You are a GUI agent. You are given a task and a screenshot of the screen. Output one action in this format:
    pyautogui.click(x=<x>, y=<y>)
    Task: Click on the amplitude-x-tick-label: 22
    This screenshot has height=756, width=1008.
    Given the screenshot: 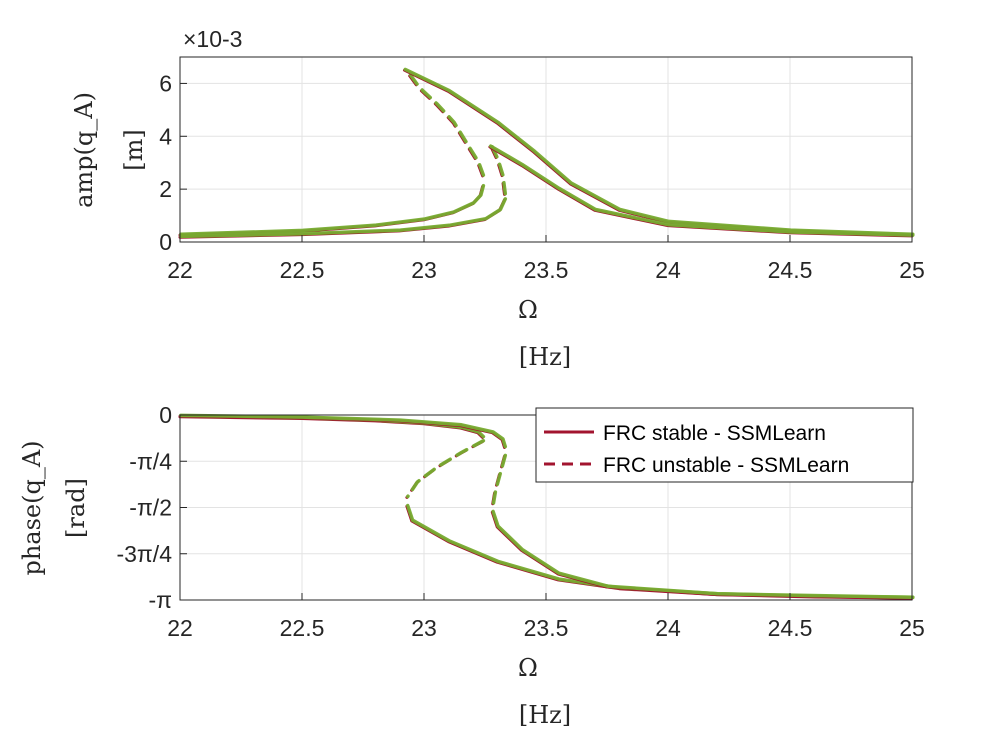 What is the action you would take?
    pyautogui.click(x=180, y=270)
    